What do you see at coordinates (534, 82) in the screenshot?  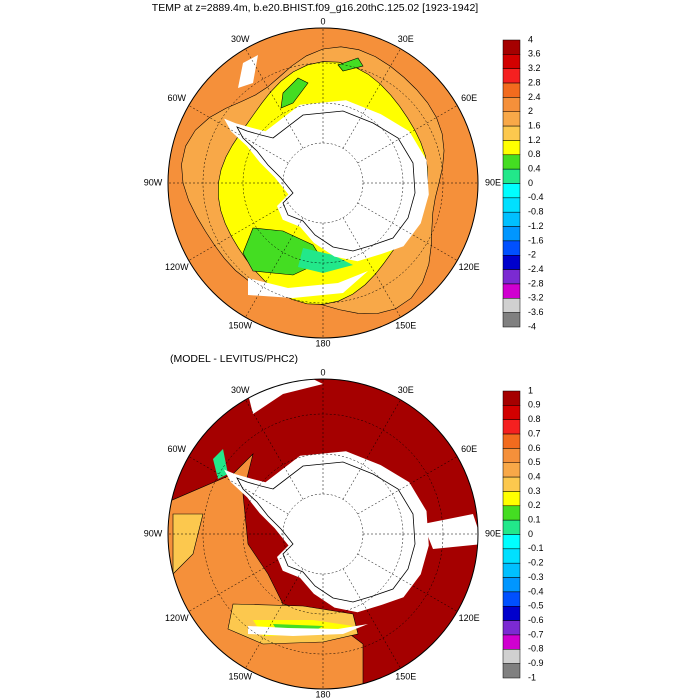 I see `colorbar-label: 2.8` at bounding box center [534, 82].